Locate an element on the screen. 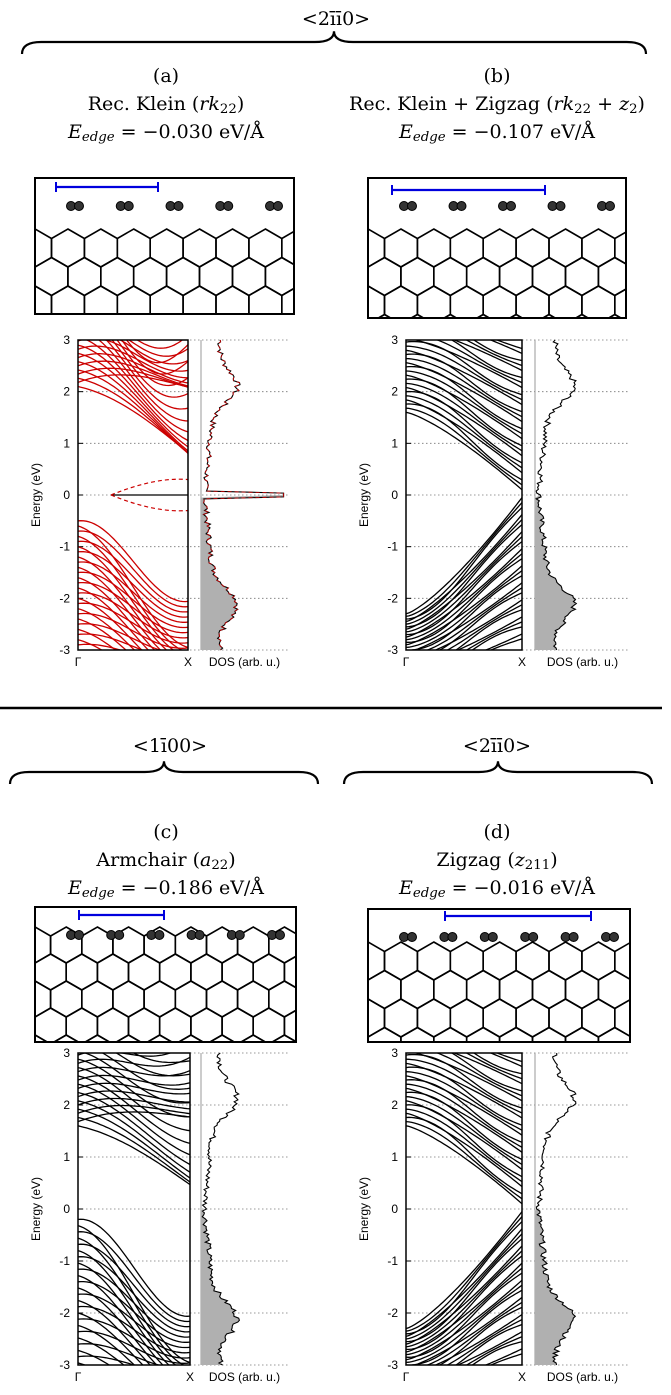  panel-title: Rec. Klein (rk22) is located at coordinates (166, 105).